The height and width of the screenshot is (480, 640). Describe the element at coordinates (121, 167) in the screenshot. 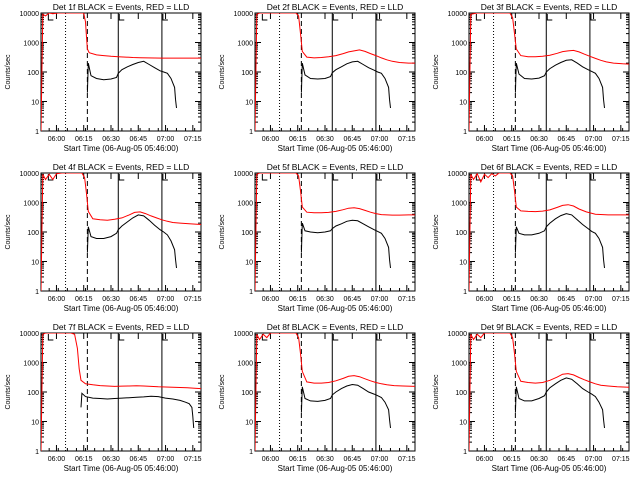

I see `panel-title: Det 4f BLACK = Events, RED = LLD` at that location.